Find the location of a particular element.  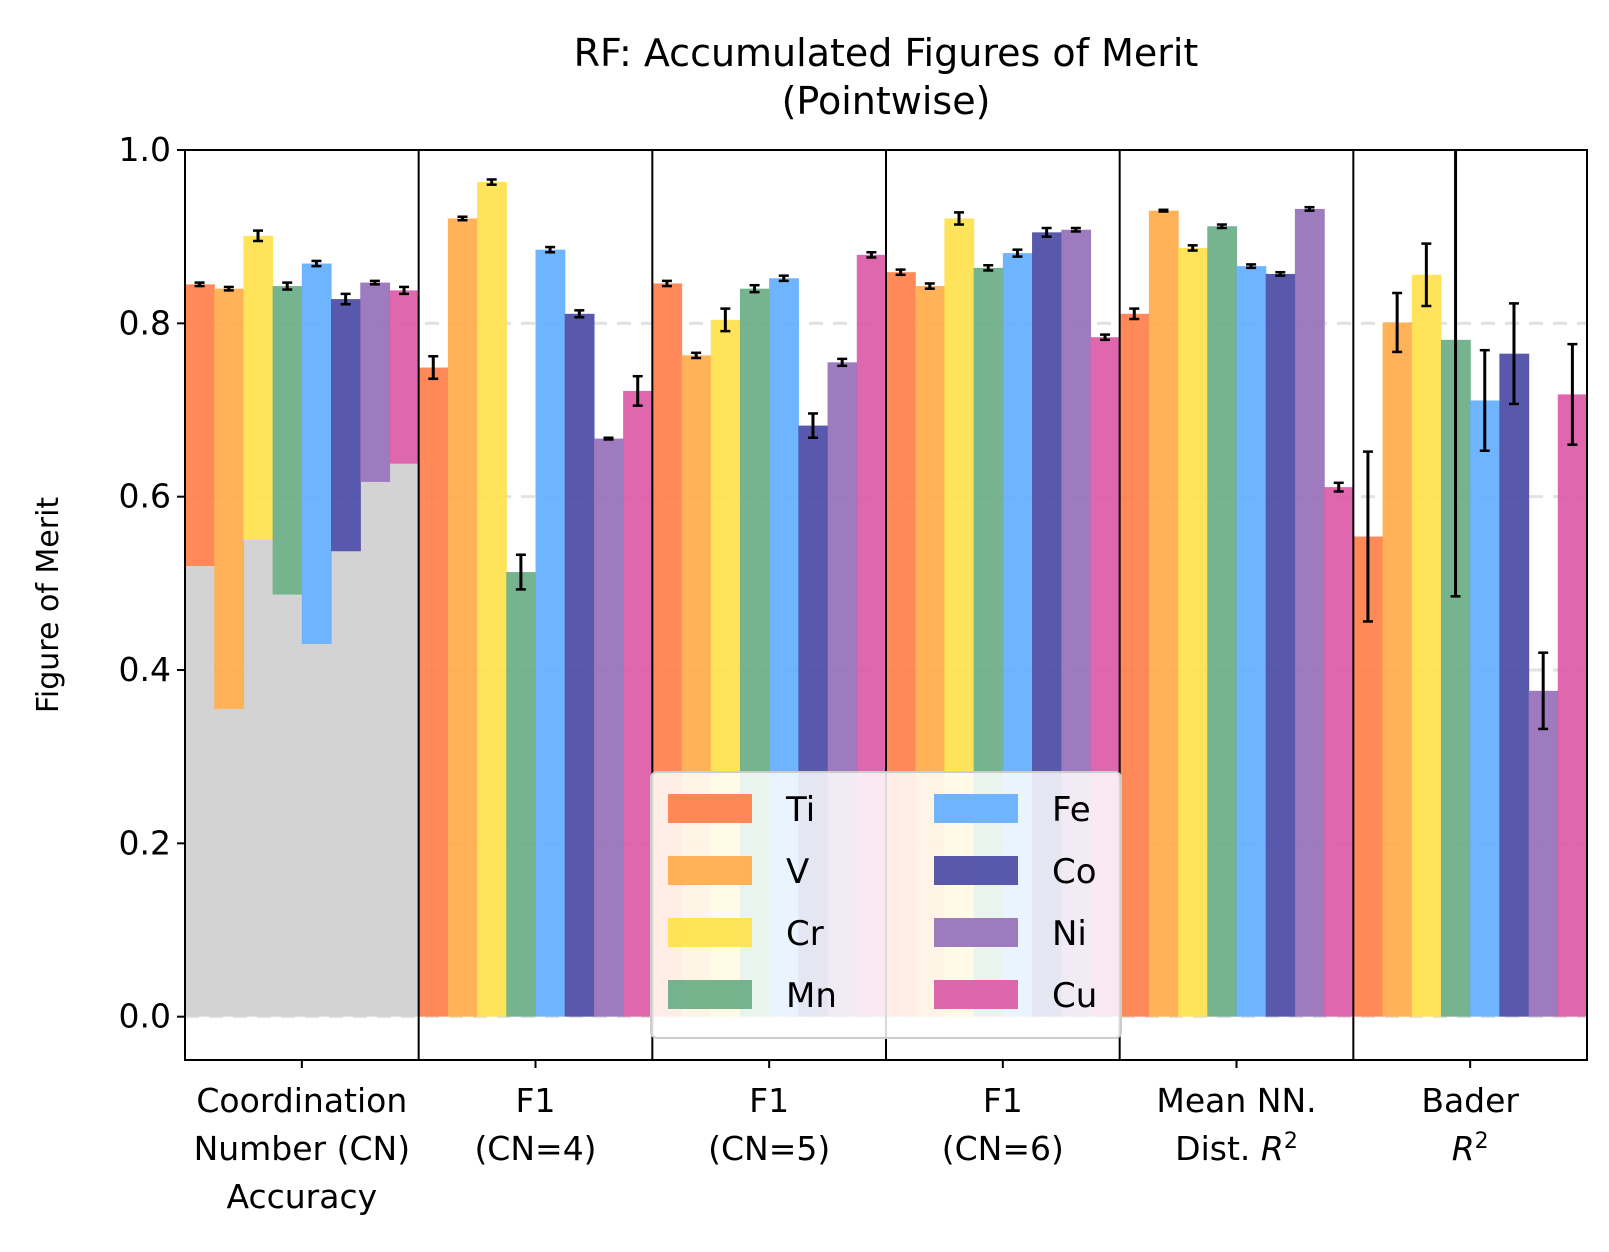

legend-swatch-co is located at coordinates (976, 870).